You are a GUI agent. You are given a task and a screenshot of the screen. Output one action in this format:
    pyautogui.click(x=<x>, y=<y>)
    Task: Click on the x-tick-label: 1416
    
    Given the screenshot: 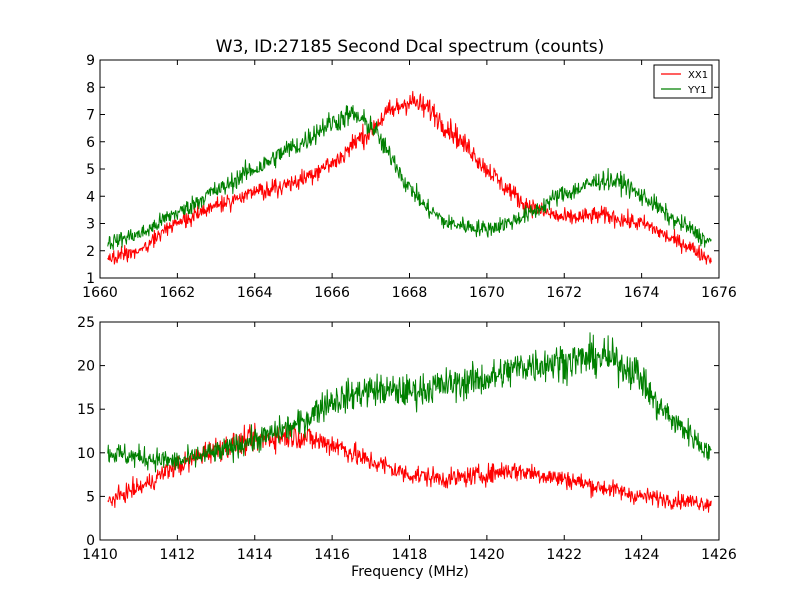 What is the action you would take?
    pyautogui.click(x=332, y=555)
    